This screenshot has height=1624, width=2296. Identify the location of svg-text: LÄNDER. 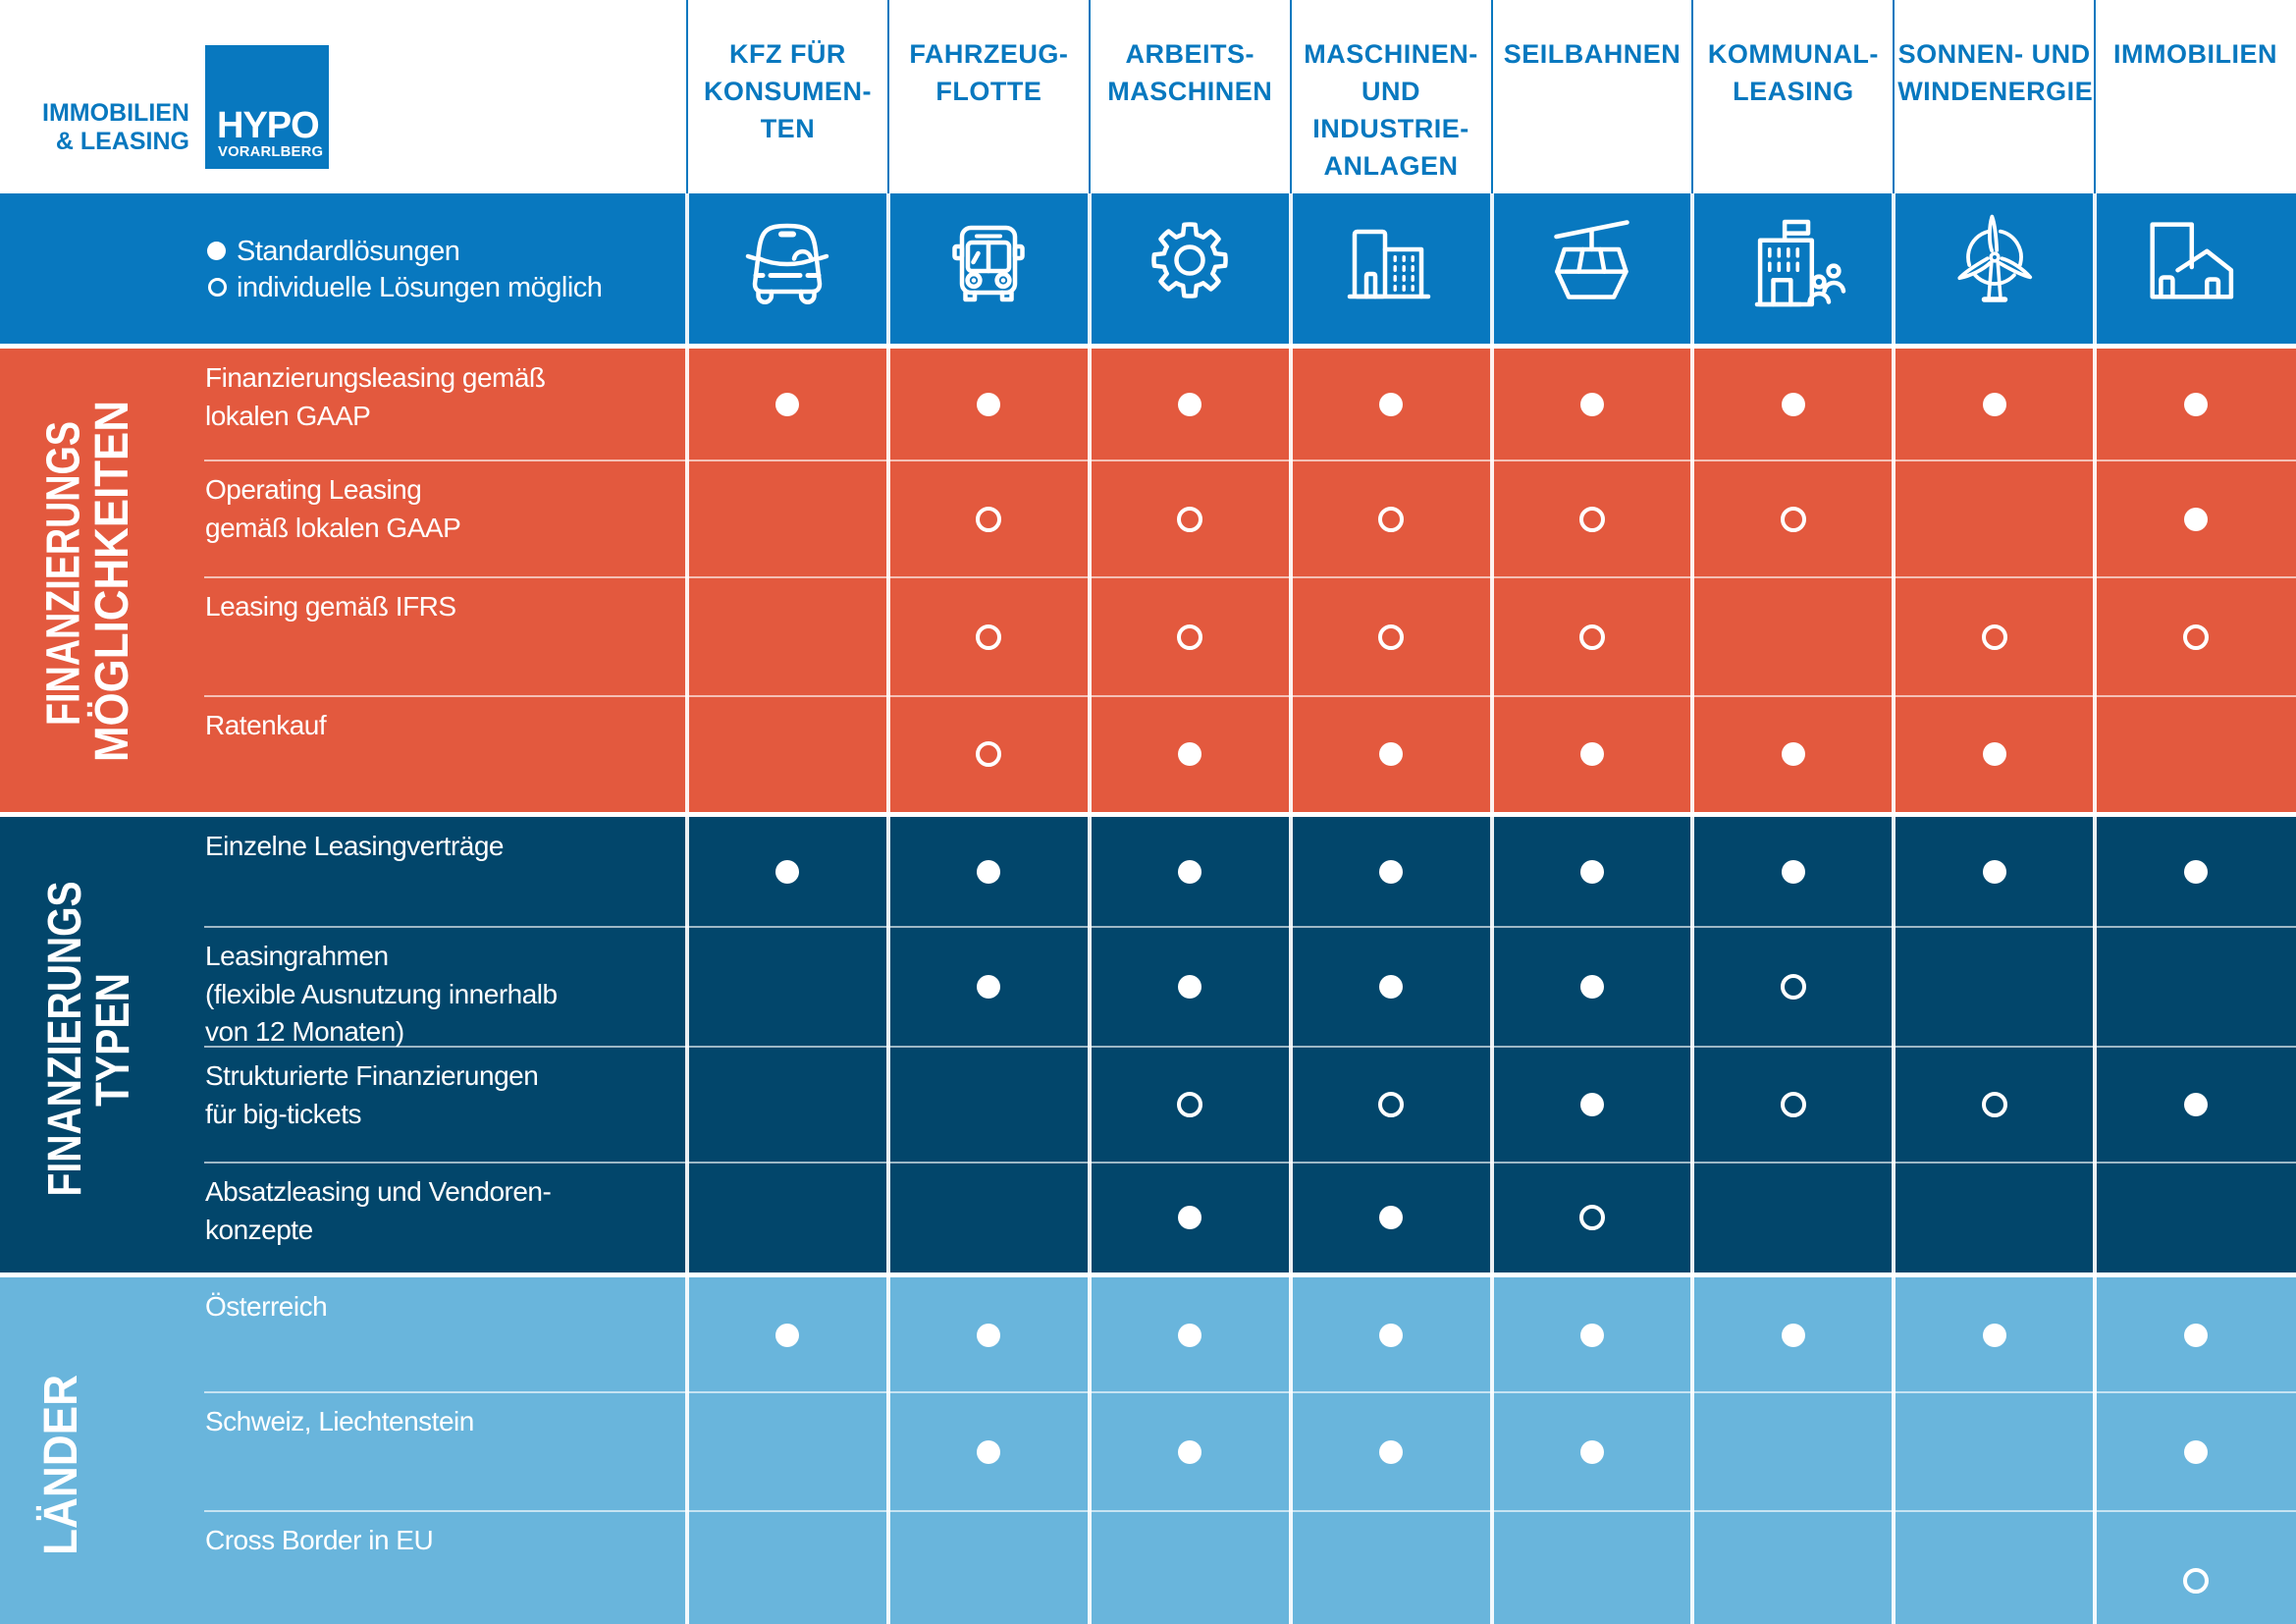
(61, 1465).